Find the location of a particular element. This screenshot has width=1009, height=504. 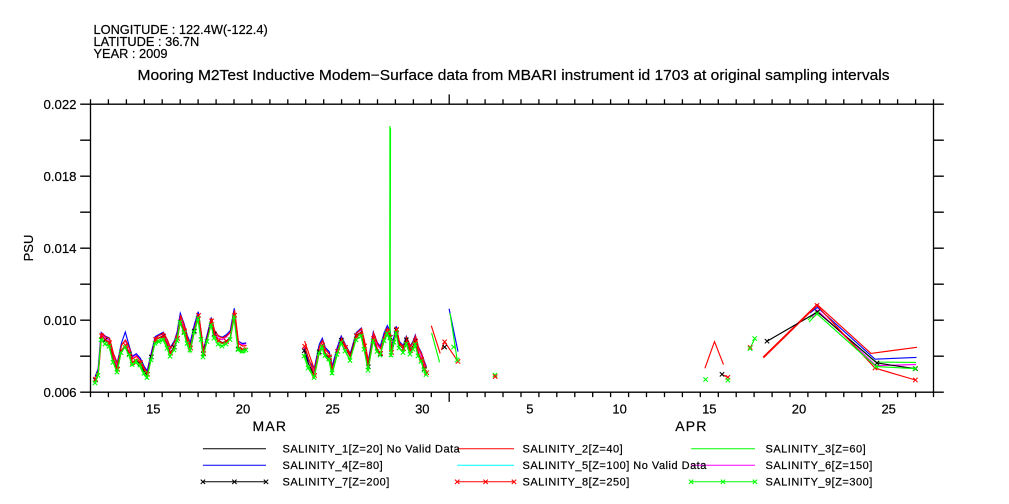

svg-text:SALINITY_5[Z=100] No Valid Dat: SALINITY_5[Z=100] No Valid Data is located at coordinates (615, 466).